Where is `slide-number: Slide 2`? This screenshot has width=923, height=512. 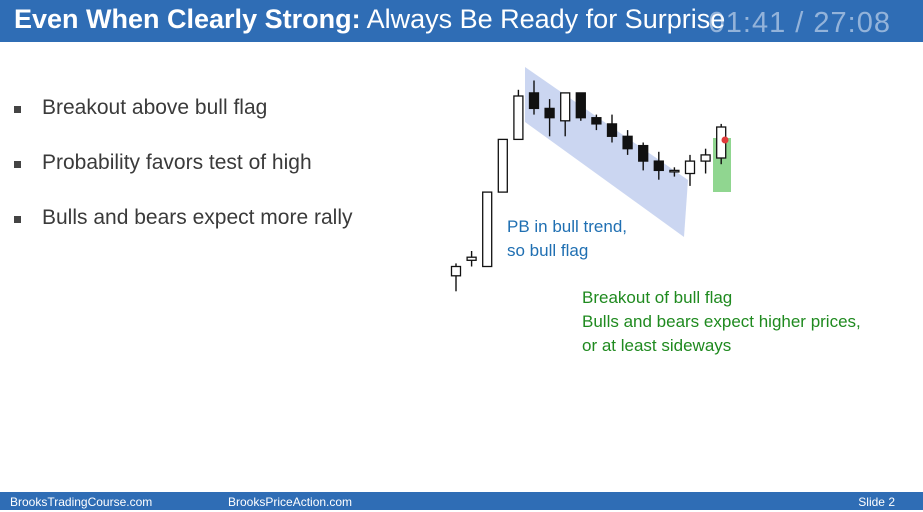 slide-number: Slide 2 is located at coordinates (876, 502).